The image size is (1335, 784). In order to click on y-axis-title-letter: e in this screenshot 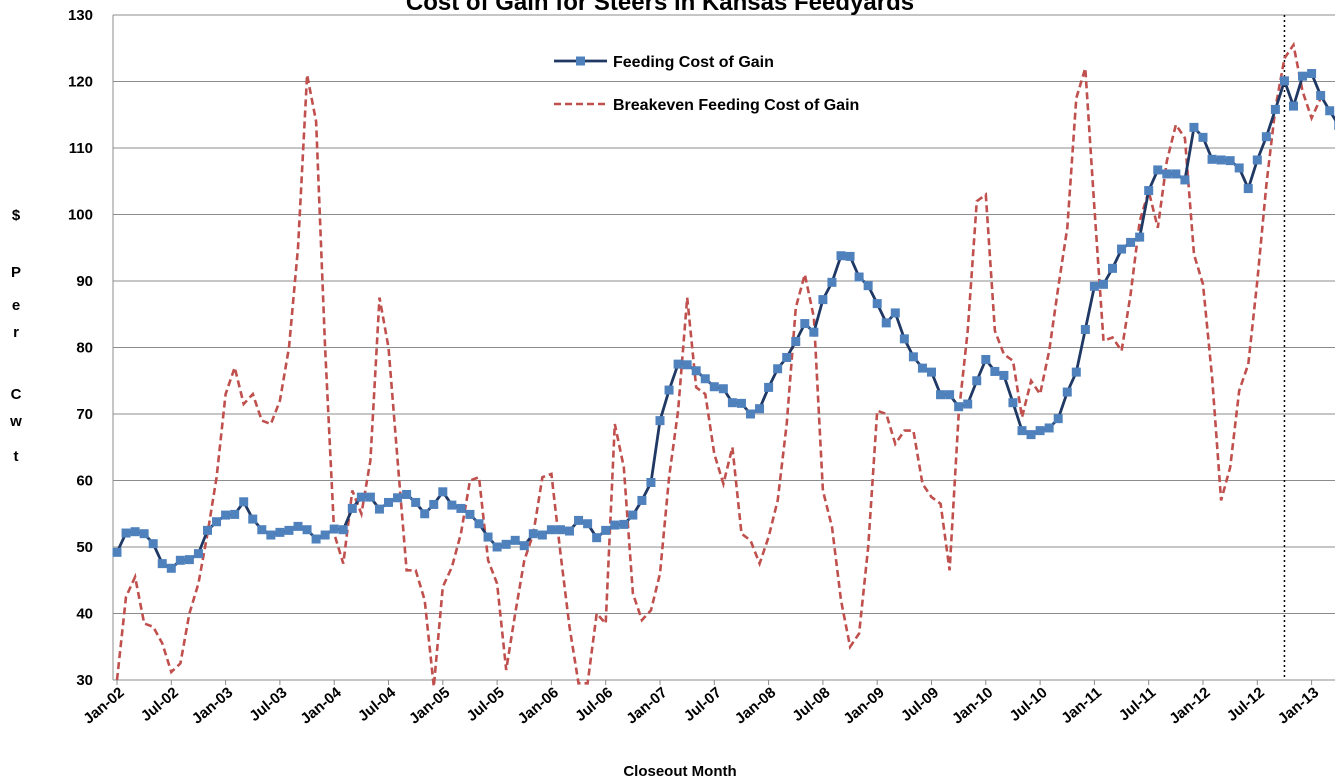, I will do `click(16, 305)`.